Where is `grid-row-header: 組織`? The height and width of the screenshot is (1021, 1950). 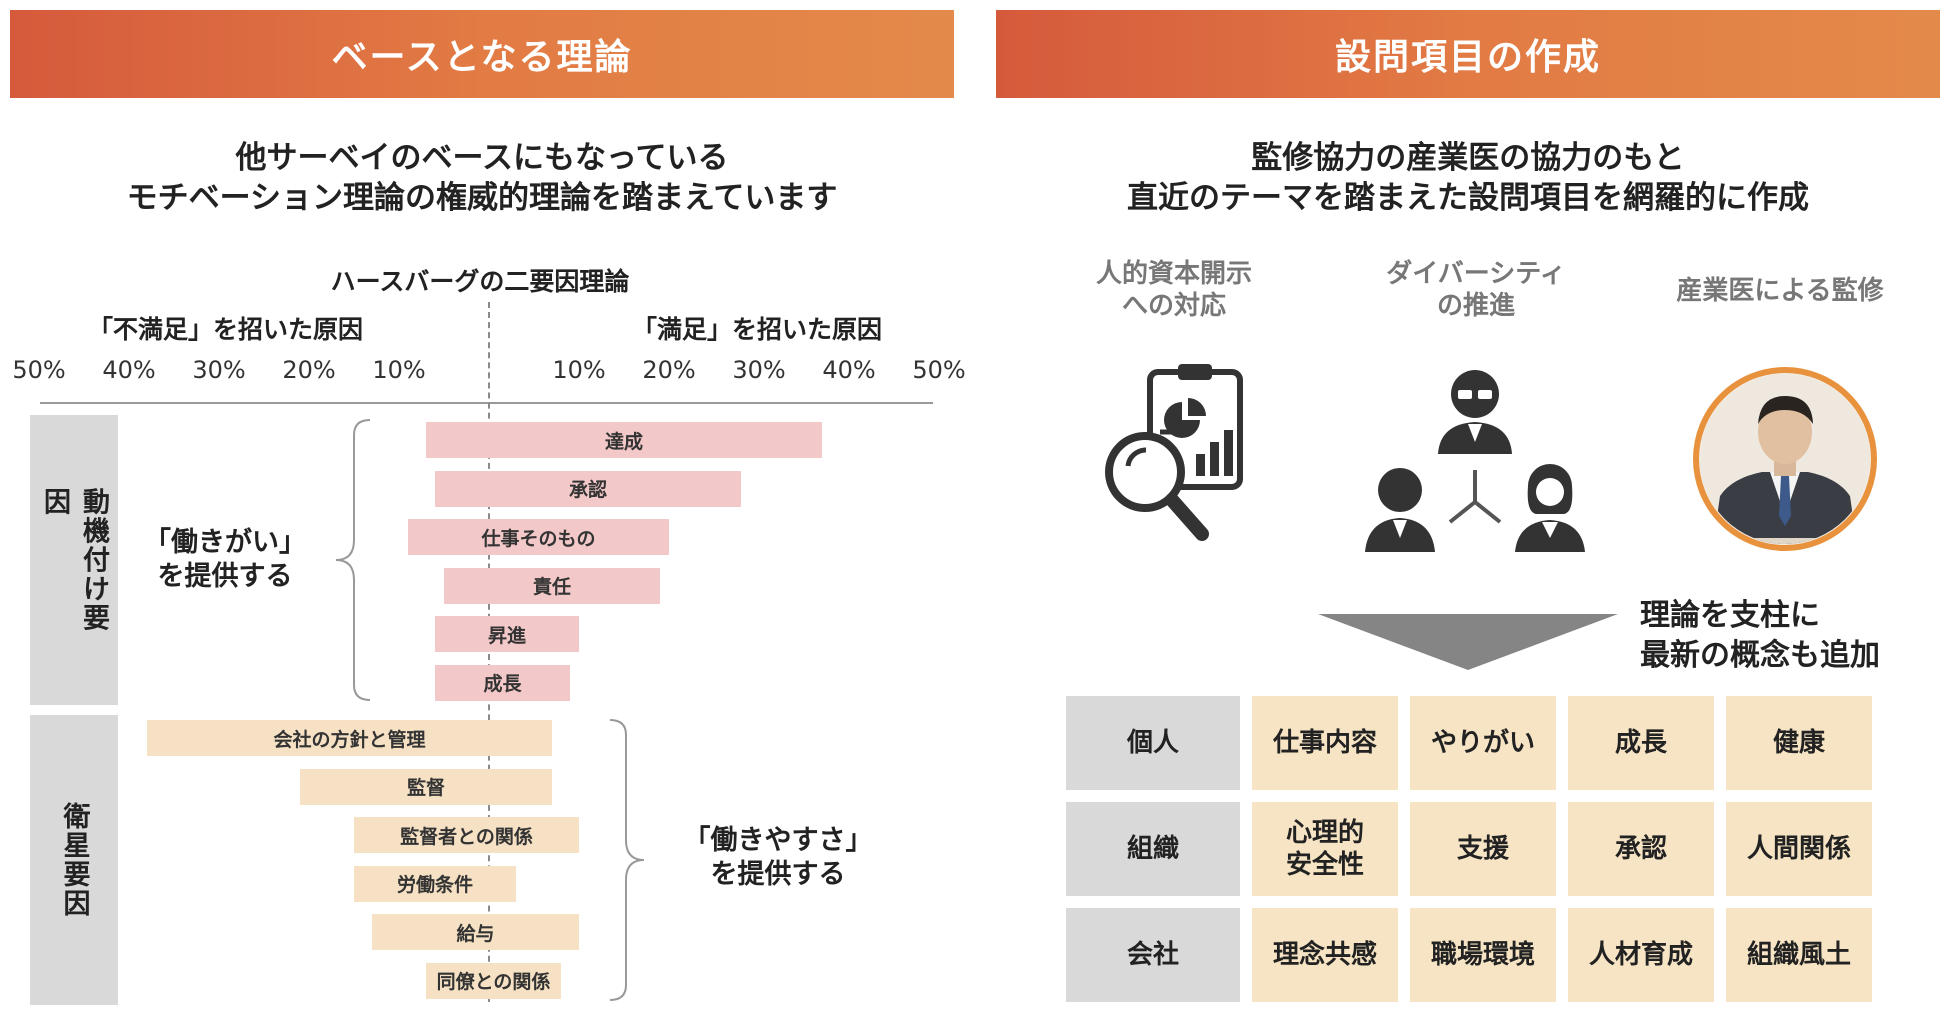 grid-row-header: 組織 is located at coordinates (1153, 849).